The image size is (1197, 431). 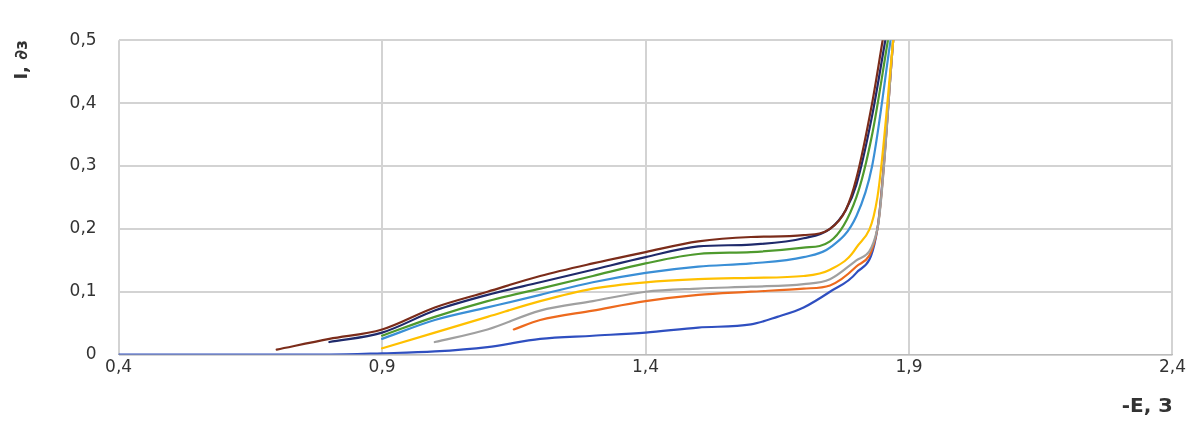 I want to click on x-tick-label: 1,4, so click(x=646, y=366).